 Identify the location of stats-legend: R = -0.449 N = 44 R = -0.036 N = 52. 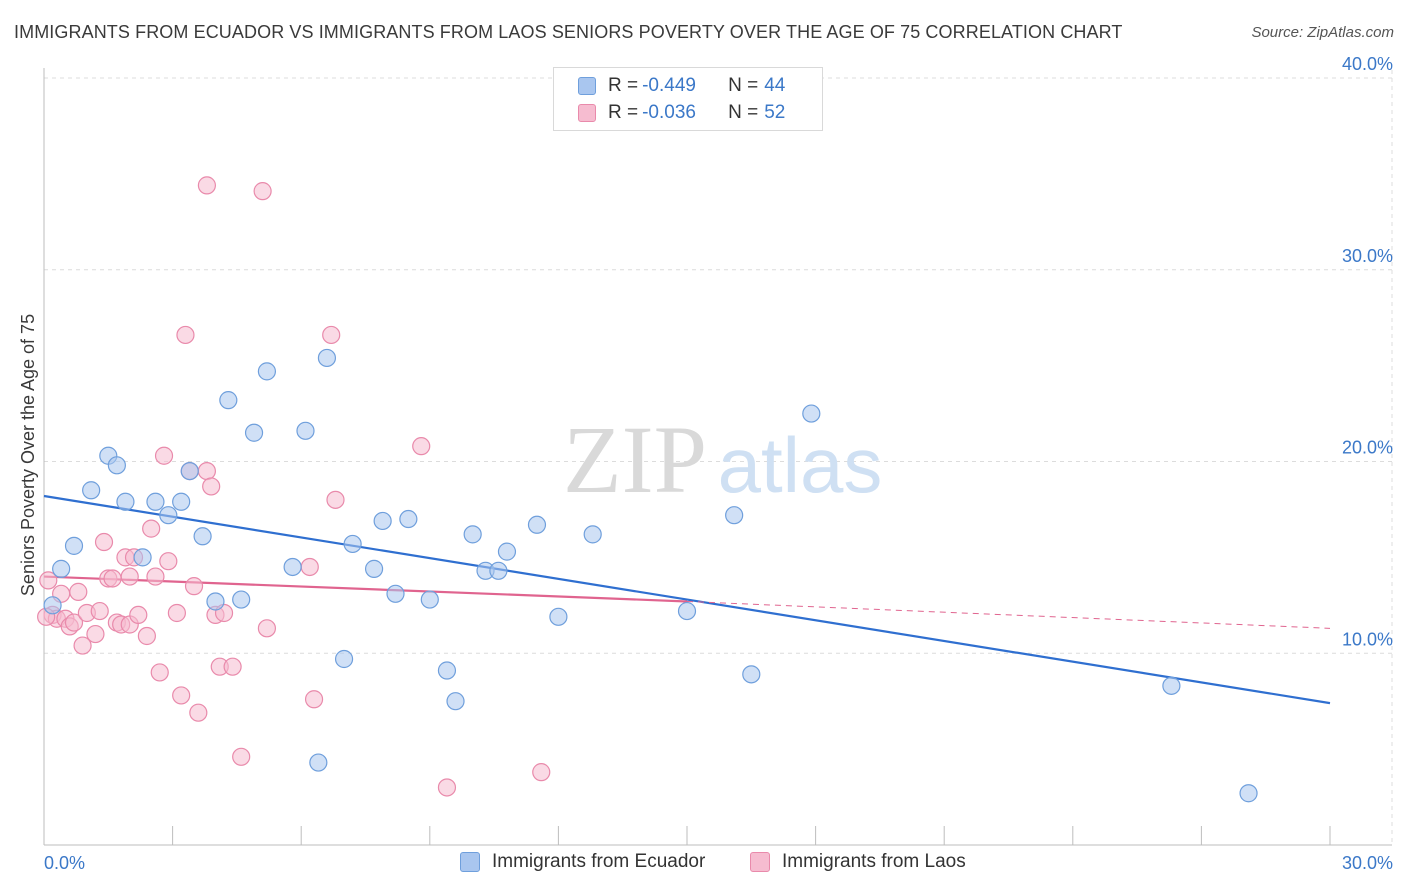
(688, 99).